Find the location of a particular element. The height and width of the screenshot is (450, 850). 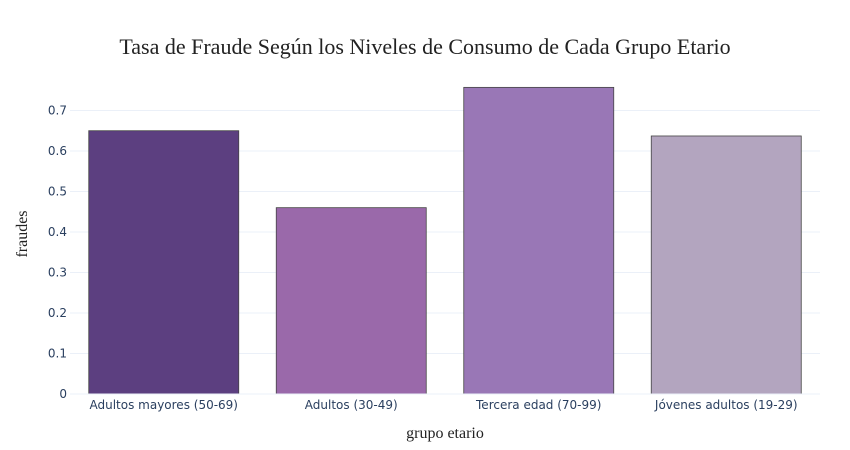

y-tick-label: 0.5 is located at coordinates (57, 191).